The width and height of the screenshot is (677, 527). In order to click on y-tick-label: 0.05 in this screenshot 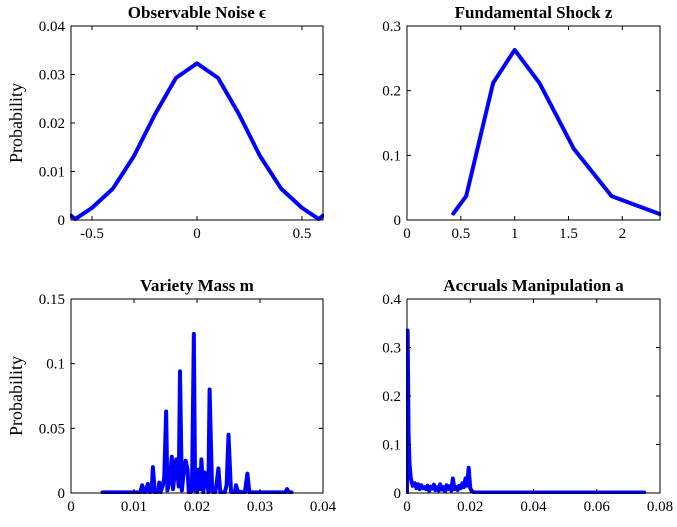, I will do `click(52, 429)`.